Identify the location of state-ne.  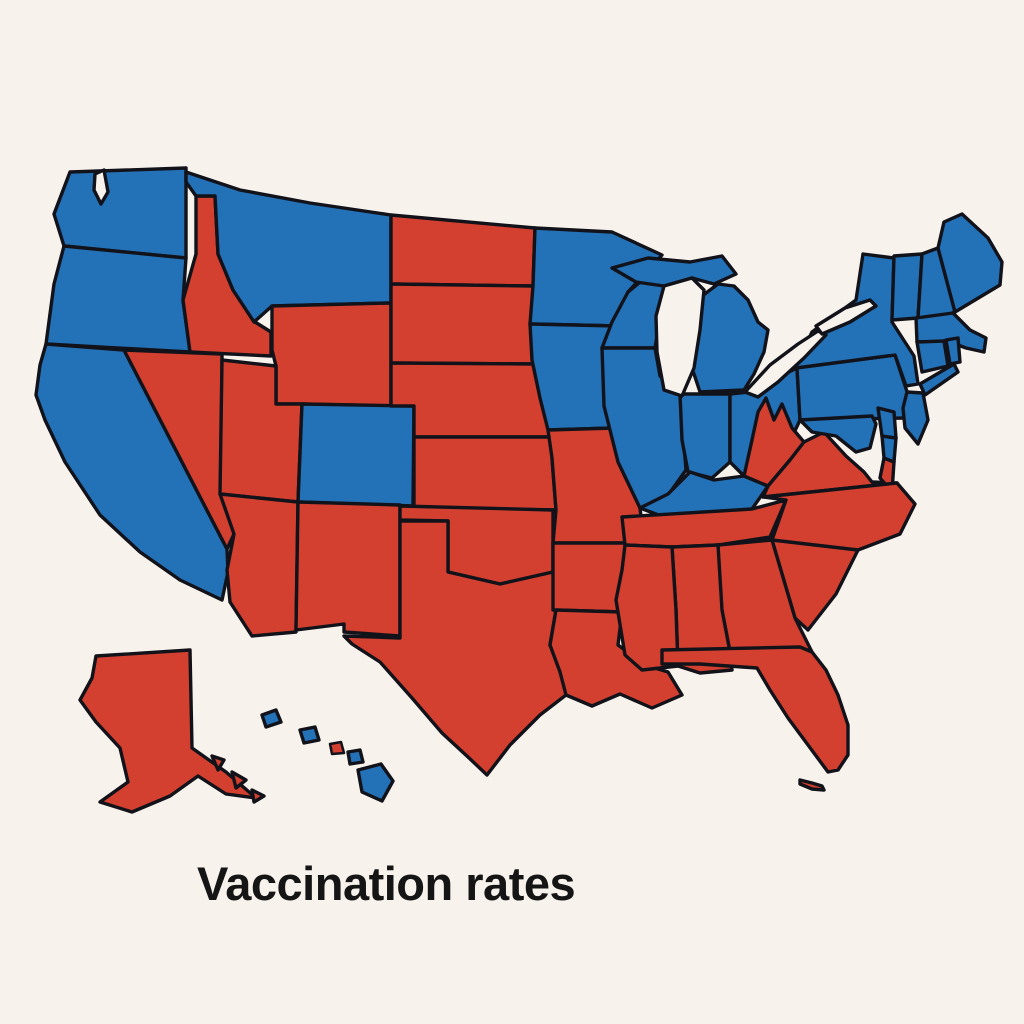
(474, 400).